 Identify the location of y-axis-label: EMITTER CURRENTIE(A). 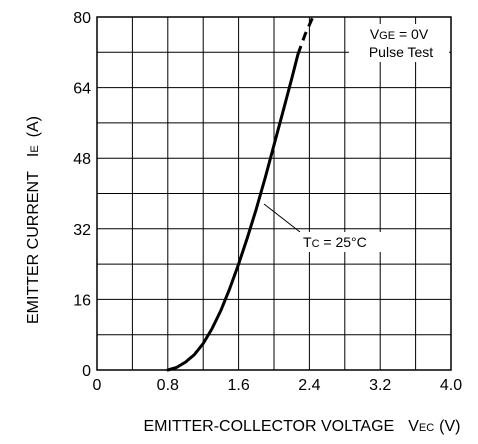
(33, 220).